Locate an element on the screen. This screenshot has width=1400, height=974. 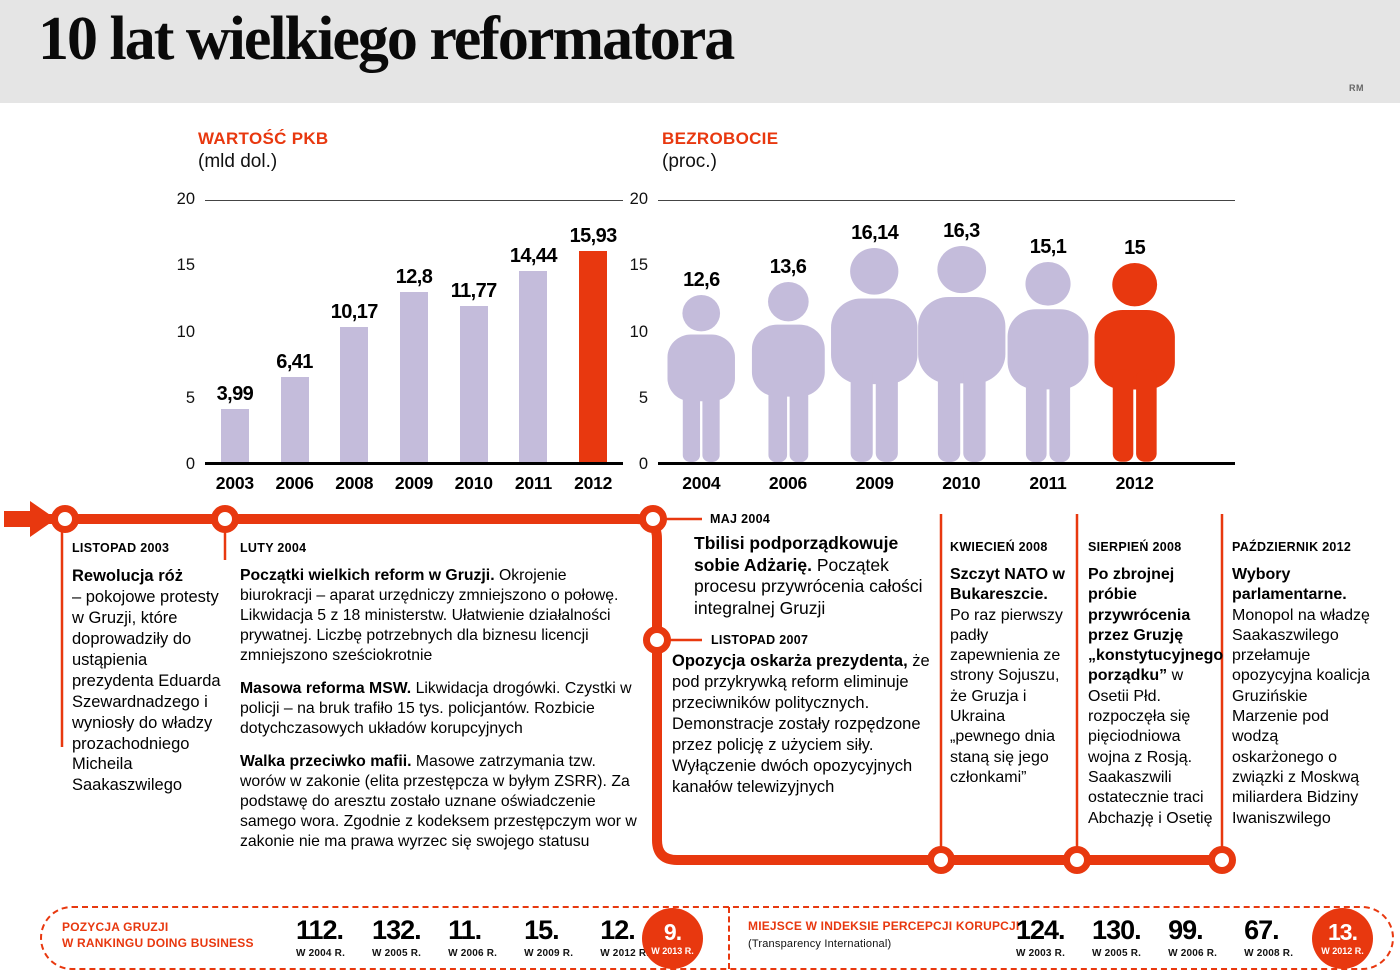
event-date: SIERPIEŃ 2008 is located at coordinates (1135, 547).